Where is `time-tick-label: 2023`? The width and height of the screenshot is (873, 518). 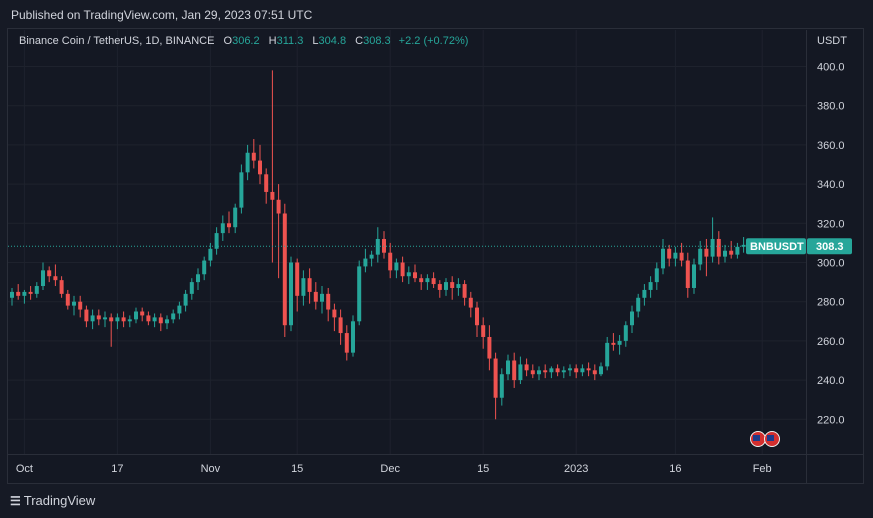
time-tick-label: 2023 is located at coordinates (576, 469).